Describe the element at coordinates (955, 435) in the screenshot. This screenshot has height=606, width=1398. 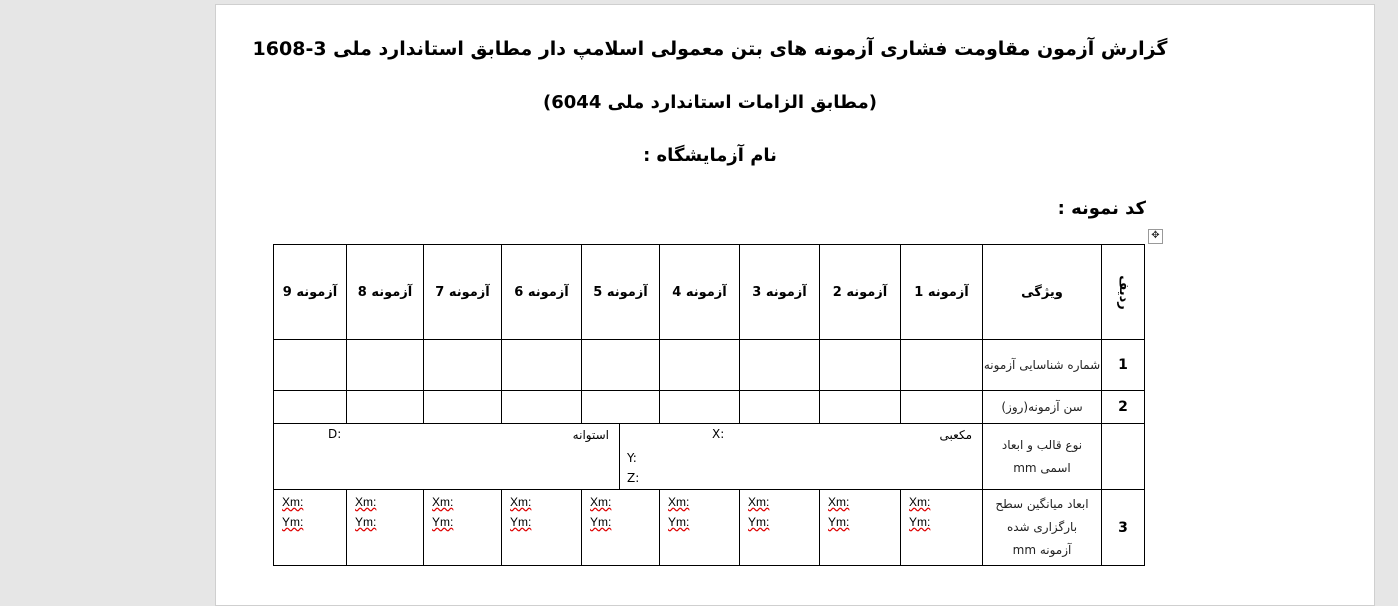
I see `cube-label: مکعبی` at that location.